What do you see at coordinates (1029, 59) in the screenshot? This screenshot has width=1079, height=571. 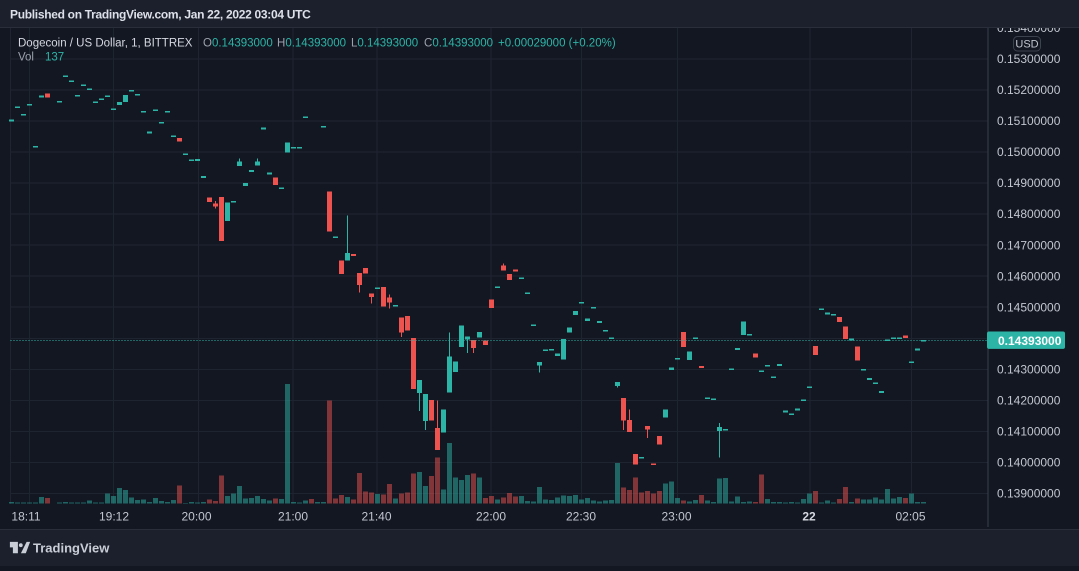 I see `svg-text: 0.15300000` at bounding box center [1029, 59].